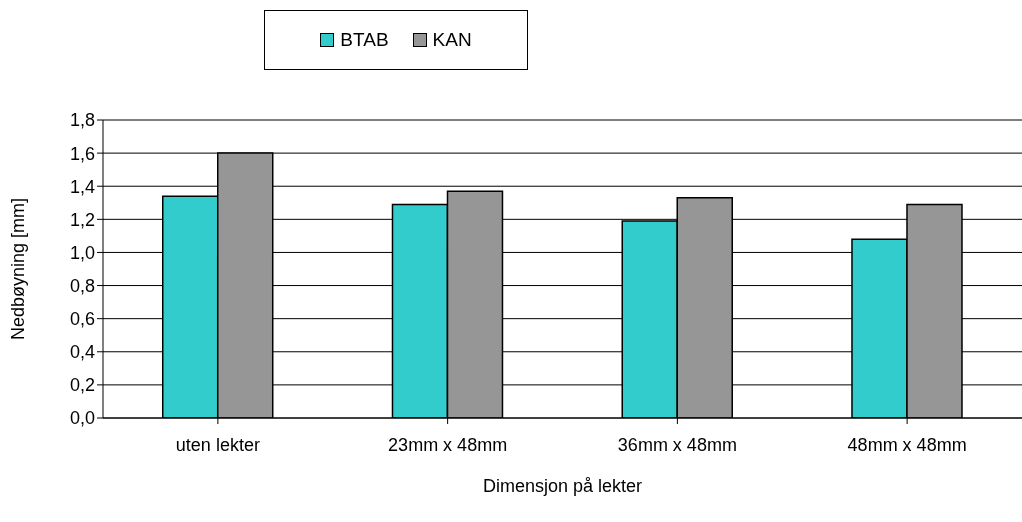 The image size is (1022, 522). What do you see at coordinates (82, 186) in the screenshot?
I see `y-tick-label: 1,4` at bounding box center [82, 186].